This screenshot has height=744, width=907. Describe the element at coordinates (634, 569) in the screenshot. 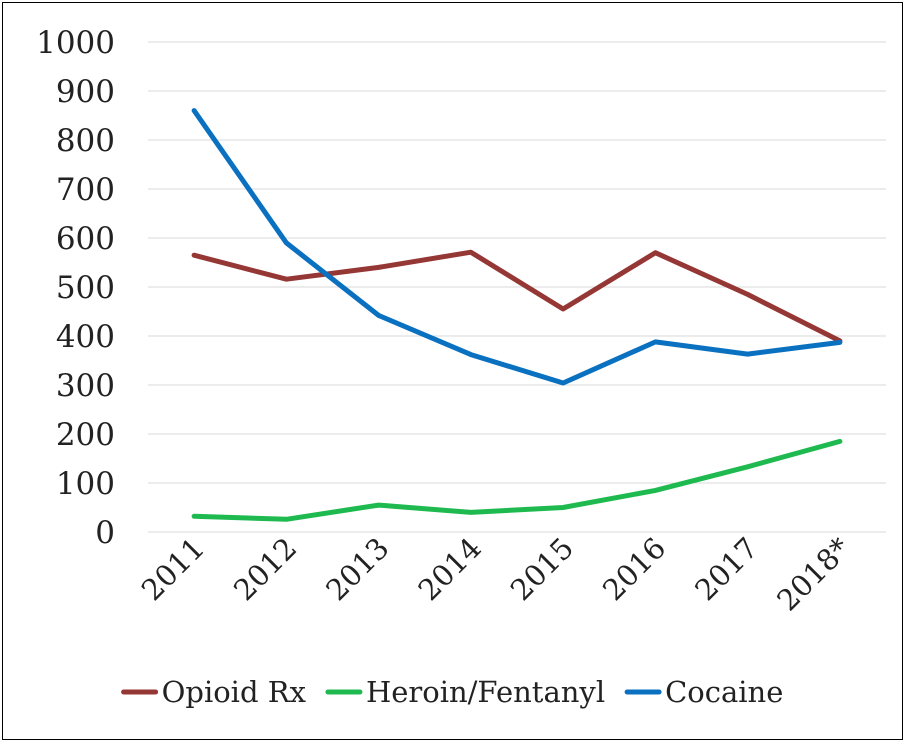

I see `x-tick-label: 2016` at that location.